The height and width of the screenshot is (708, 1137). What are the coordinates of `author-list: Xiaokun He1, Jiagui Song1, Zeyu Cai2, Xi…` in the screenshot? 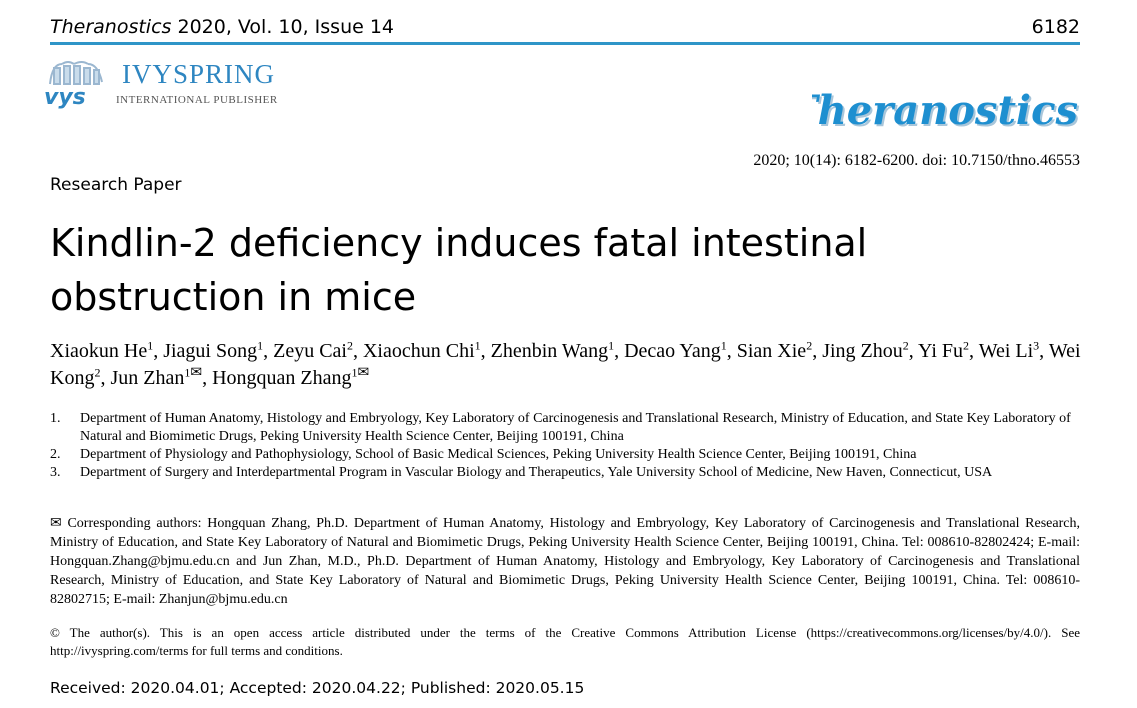 It's located at (570, 365).